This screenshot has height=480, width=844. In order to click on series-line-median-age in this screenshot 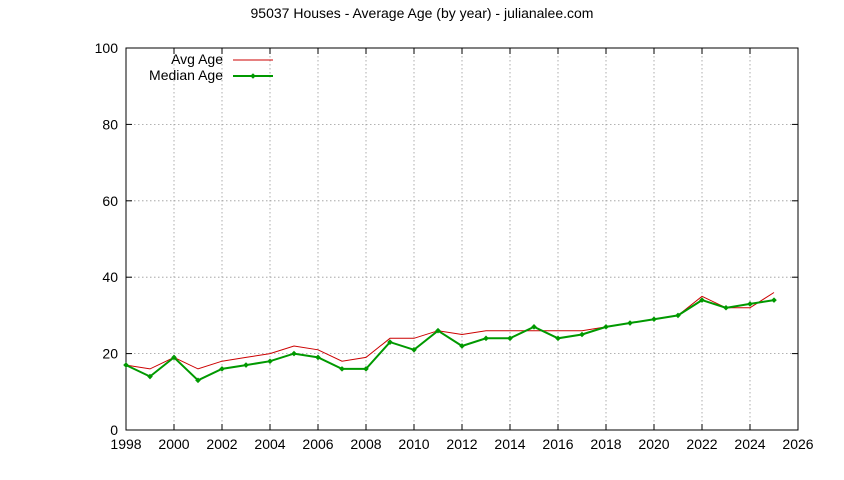, I will do `click(450, 340)`.